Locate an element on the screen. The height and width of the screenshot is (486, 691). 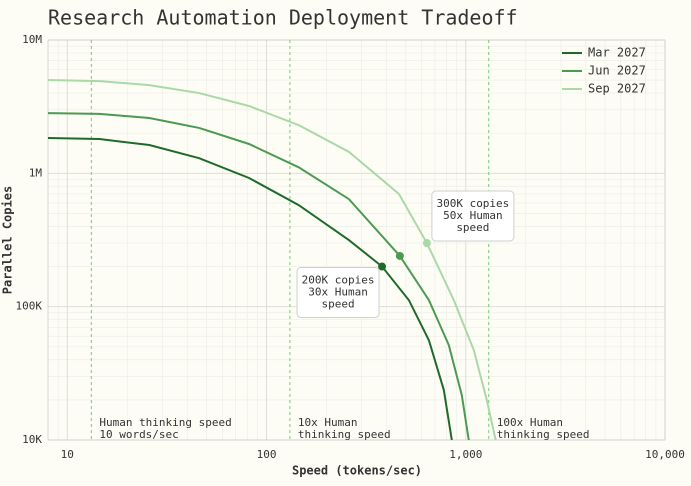
x-tick-label: 100 is located at coordinates (267, 454).